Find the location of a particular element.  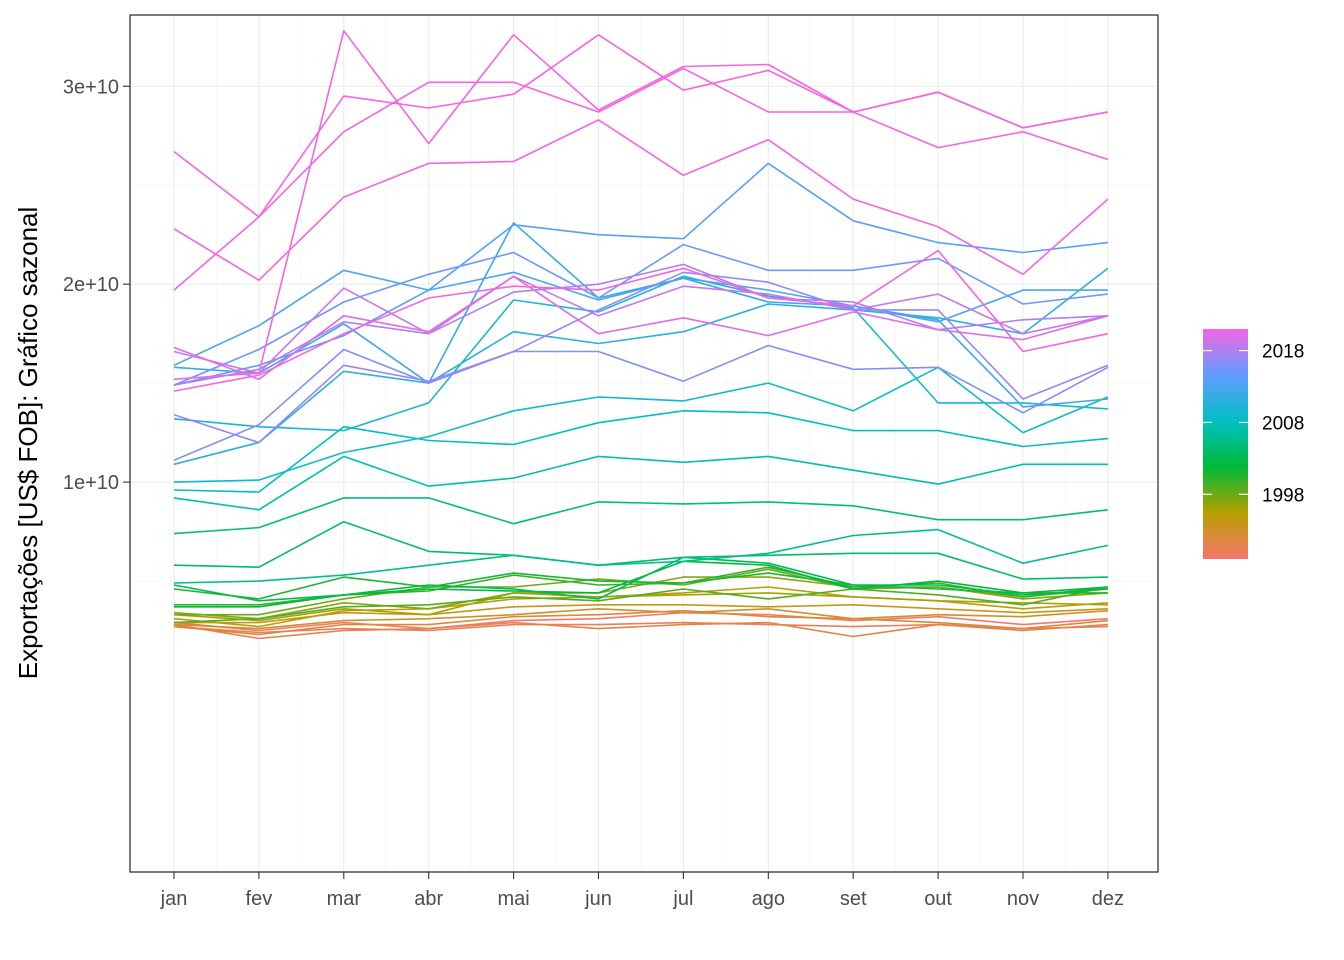

series-line-1989 is located at coordinates (640, 621).